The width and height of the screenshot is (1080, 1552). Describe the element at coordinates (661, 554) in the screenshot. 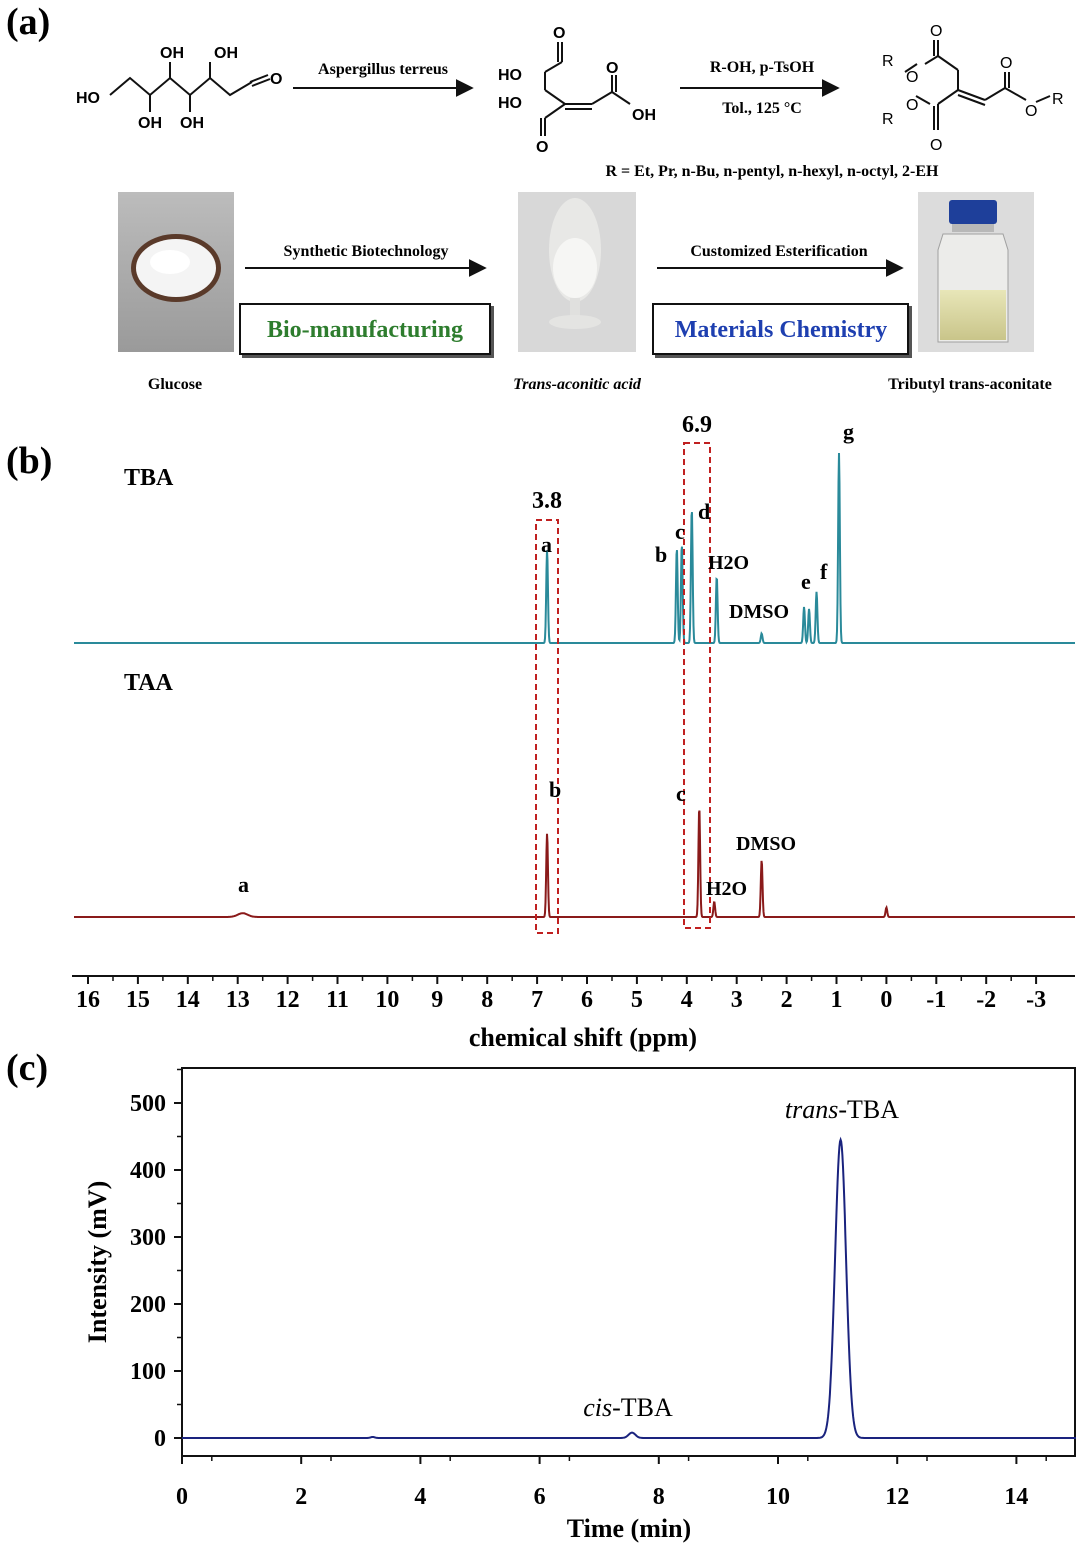

I see `tba-peak-b: b` at that location.